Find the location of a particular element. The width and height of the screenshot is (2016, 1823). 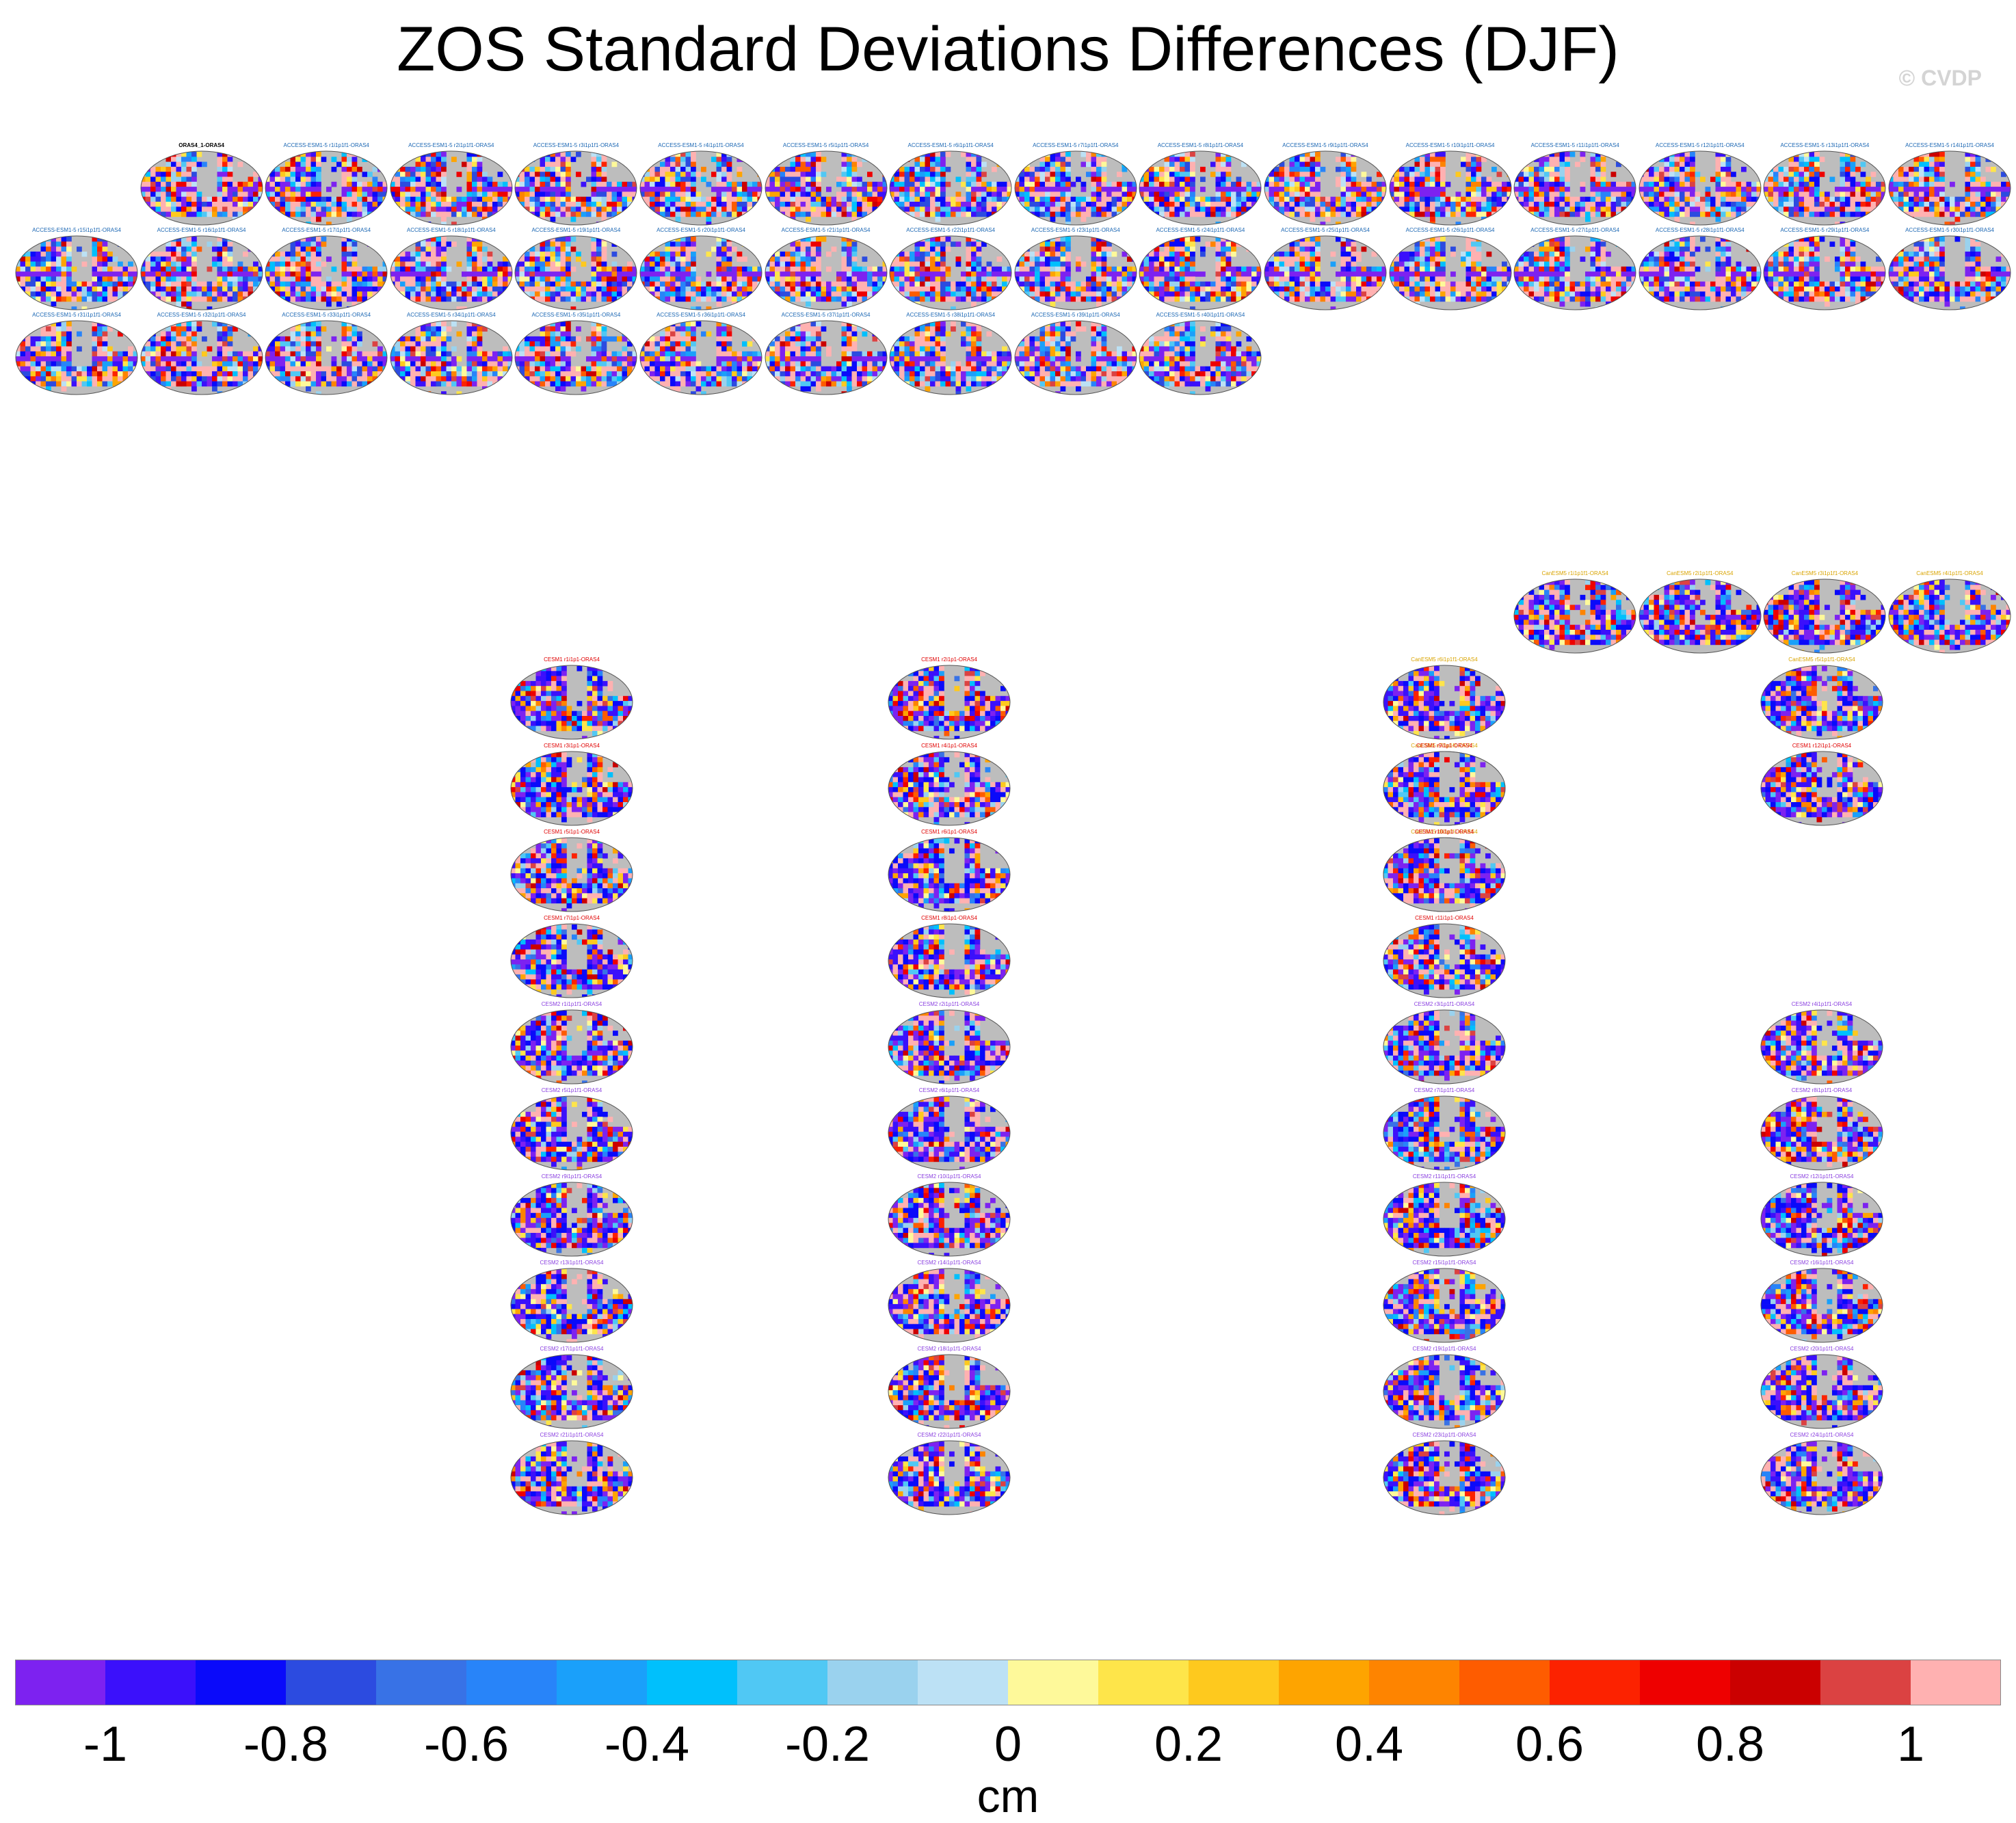

map-panel: ACCESS-ESM1-5 r4i1p1f1-ORAS4 is located at coordinates (700, 184).